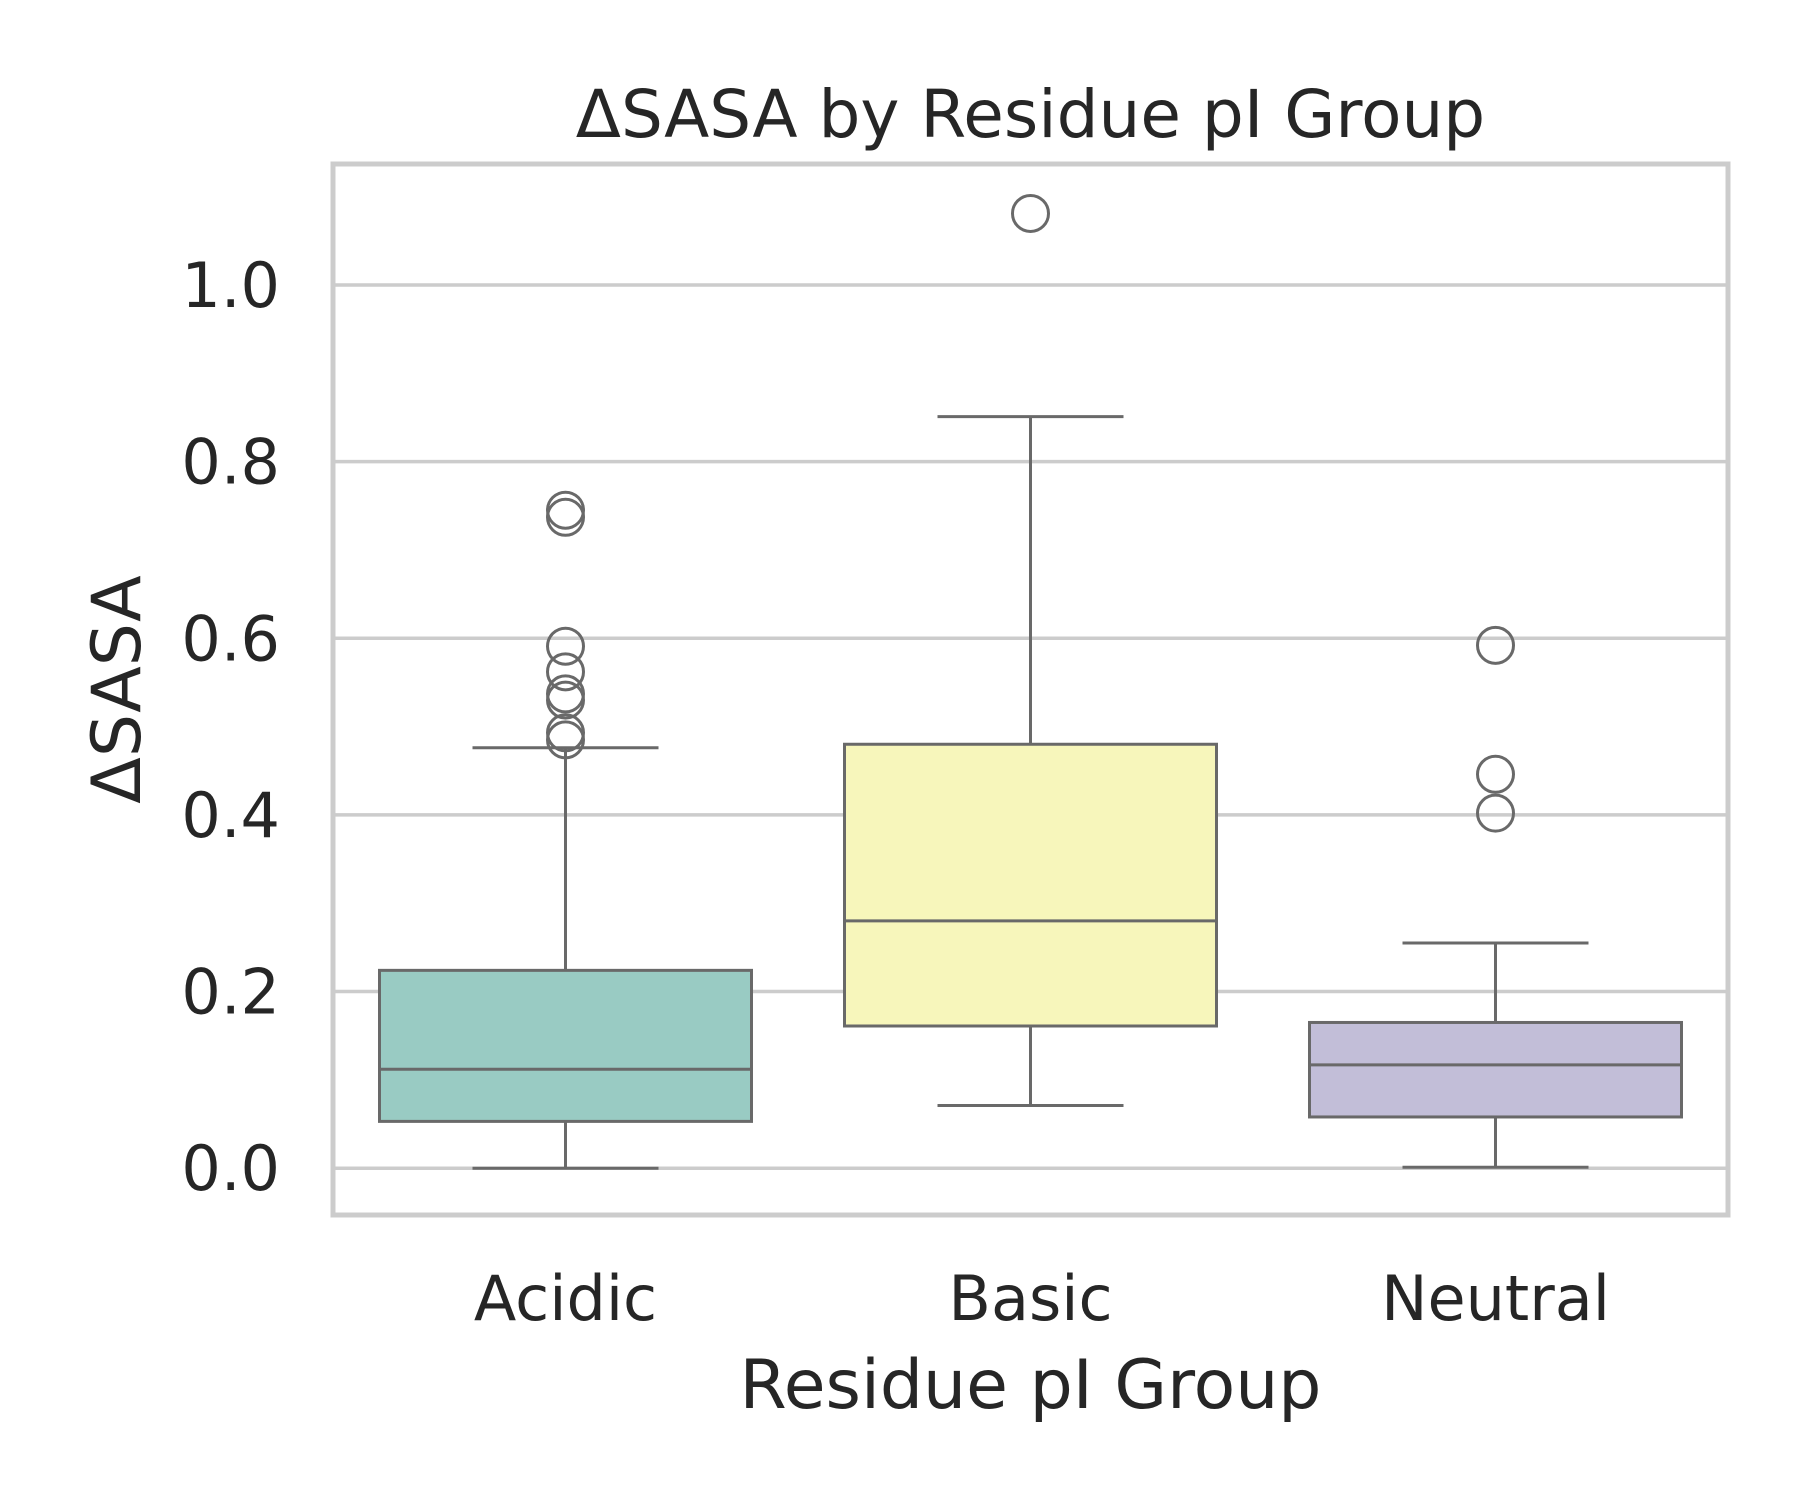 This screenshot has width=1800, height=1505. Describe the element at coordinates (230, 815) in the screenshot. I see `y-tick-label: 0.4` at that location.